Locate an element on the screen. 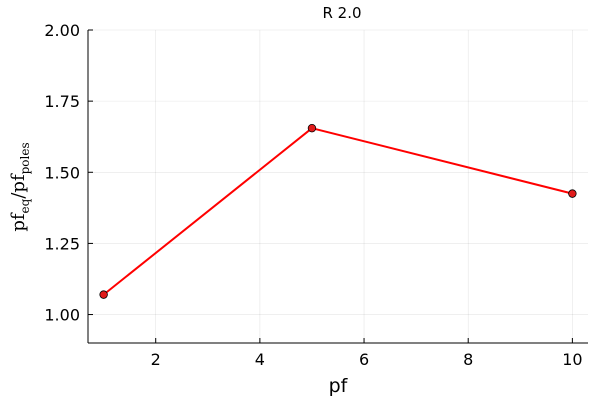 The height and width of the screenshot is (400, 600). y-axis-label: pfeq/pfpoles is located at coordinates (20, 186).